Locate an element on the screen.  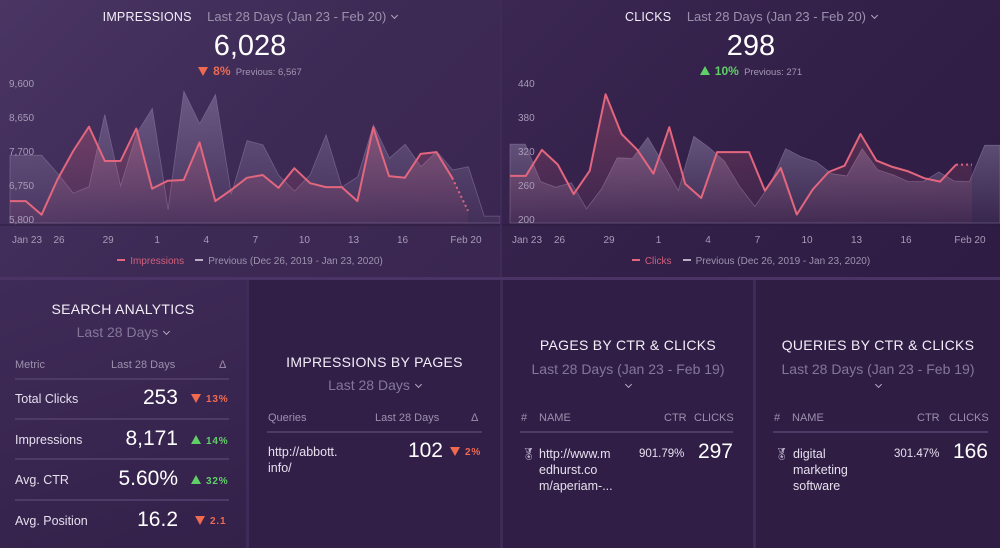
x-tick-label: 10 is located at coordinates (305, 240).